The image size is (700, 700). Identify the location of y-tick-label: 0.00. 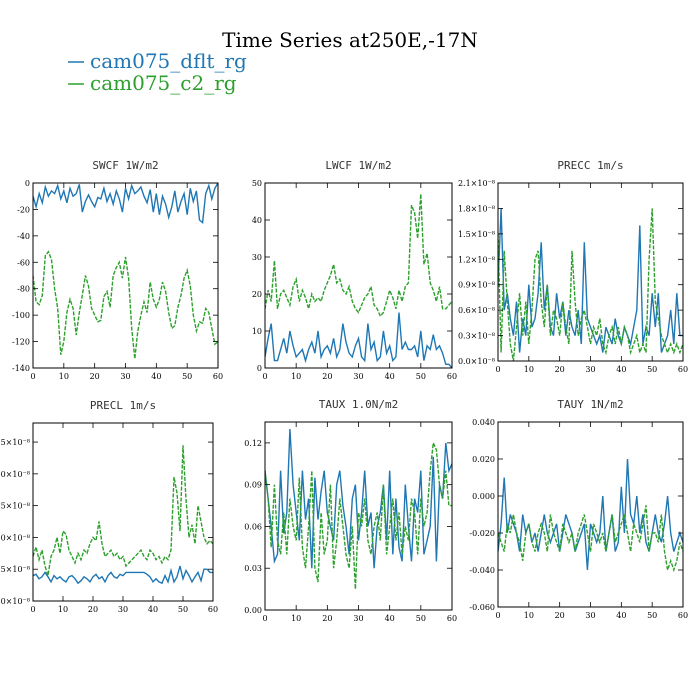
(253, 610).